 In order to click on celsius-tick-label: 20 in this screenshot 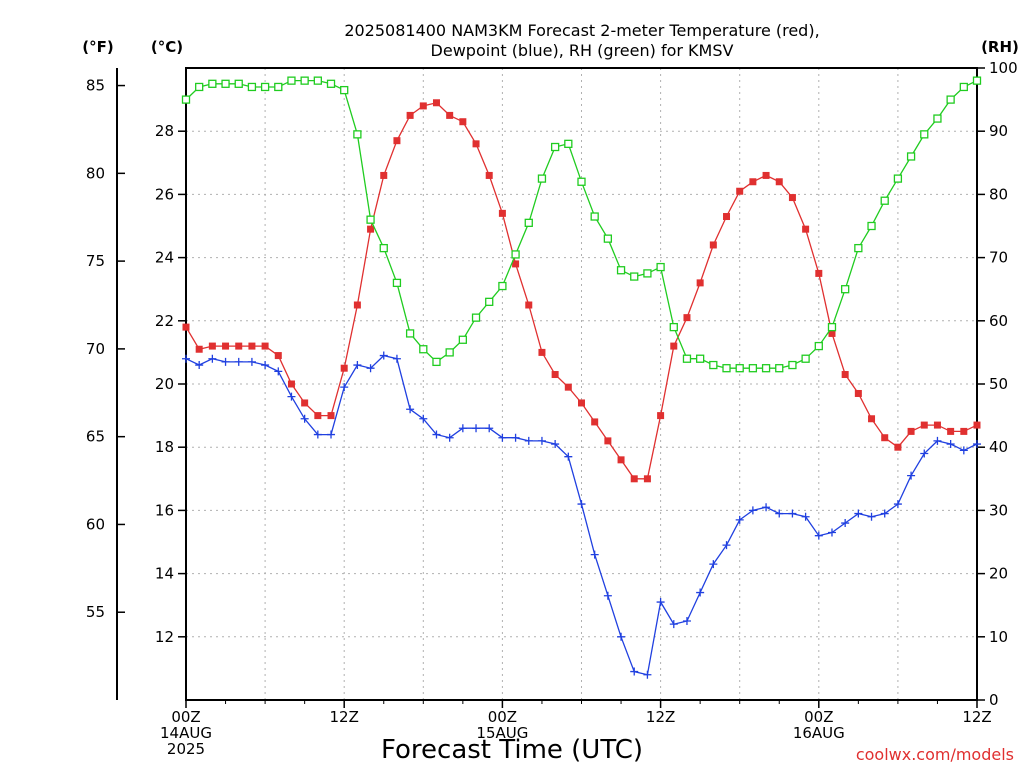, I will do `click(164, 384)`.